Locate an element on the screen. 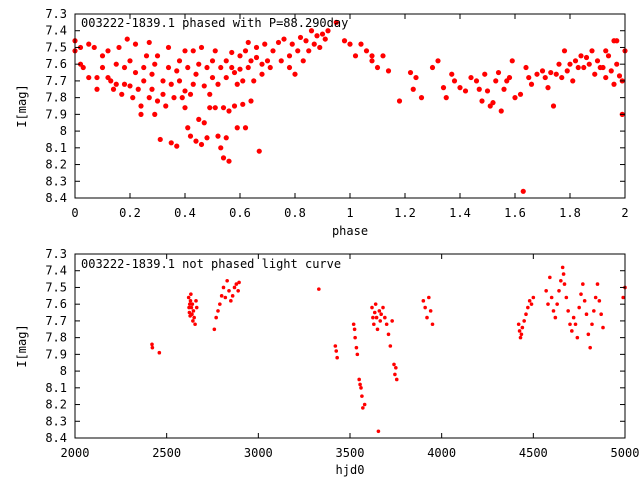 Image resolution: width=640 pixels, height=480 pixels. unphased-y-tick-label: 7.3 is located at coordinates (56, 254).